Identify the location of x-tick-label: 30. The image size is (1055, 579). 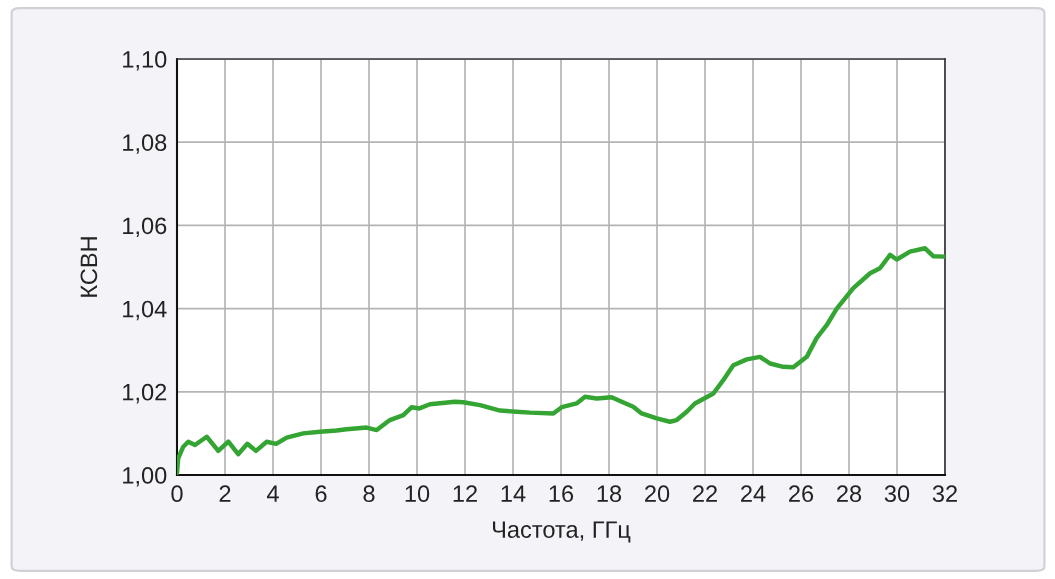
(897, 494).